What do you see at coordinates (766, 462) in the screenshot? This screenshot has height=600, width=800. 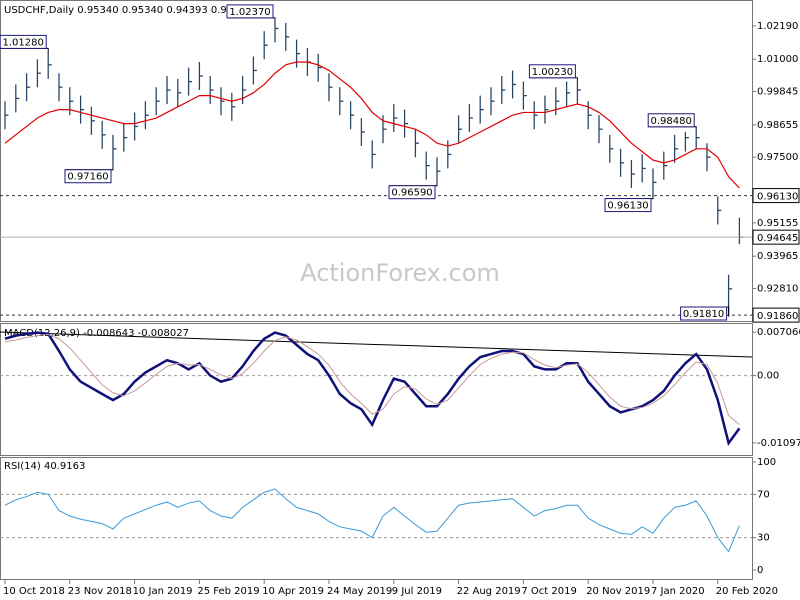 I see `y-tick-label: 100` at bounding box center [766, 462].